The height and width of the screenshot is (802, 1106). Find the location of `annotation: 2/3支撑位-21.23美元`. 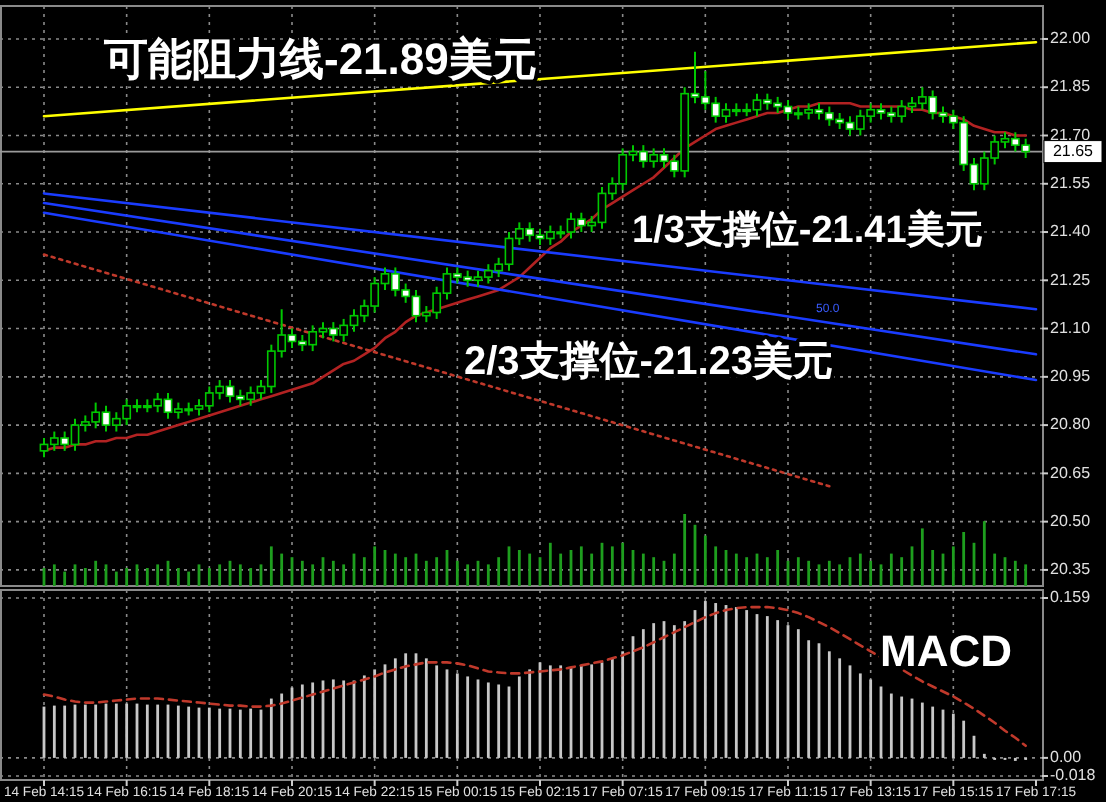

annotation: 2/3支撑位-21.23美元 is located at coordinates (649, 361).